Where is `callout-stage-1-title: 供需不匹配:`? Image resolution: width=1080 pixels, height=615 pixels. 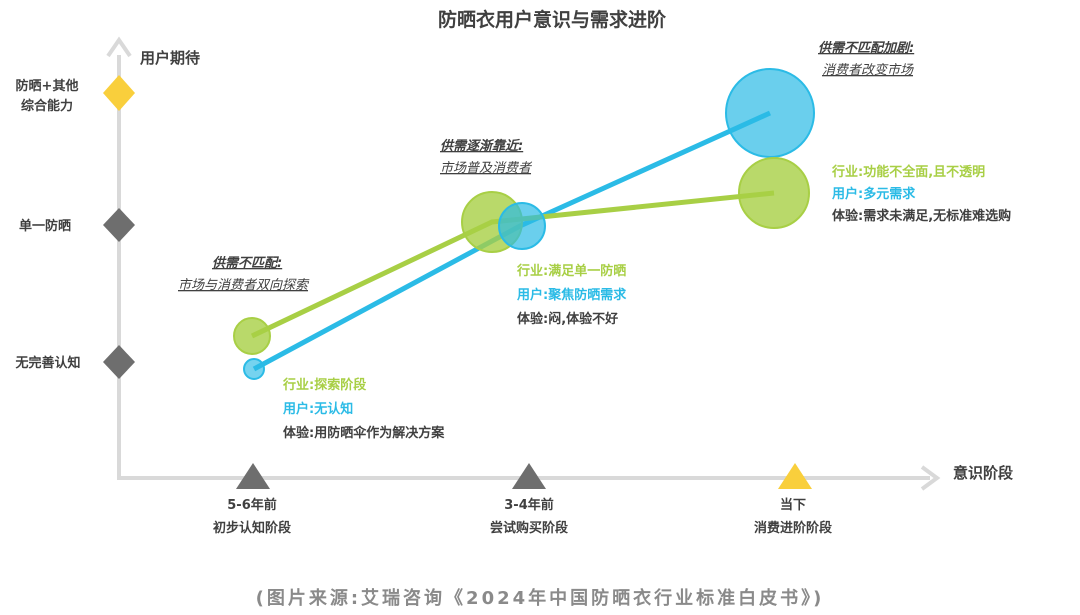 callout-stage-1-title: 供需不匹配: is located at coordinates (247, 263).